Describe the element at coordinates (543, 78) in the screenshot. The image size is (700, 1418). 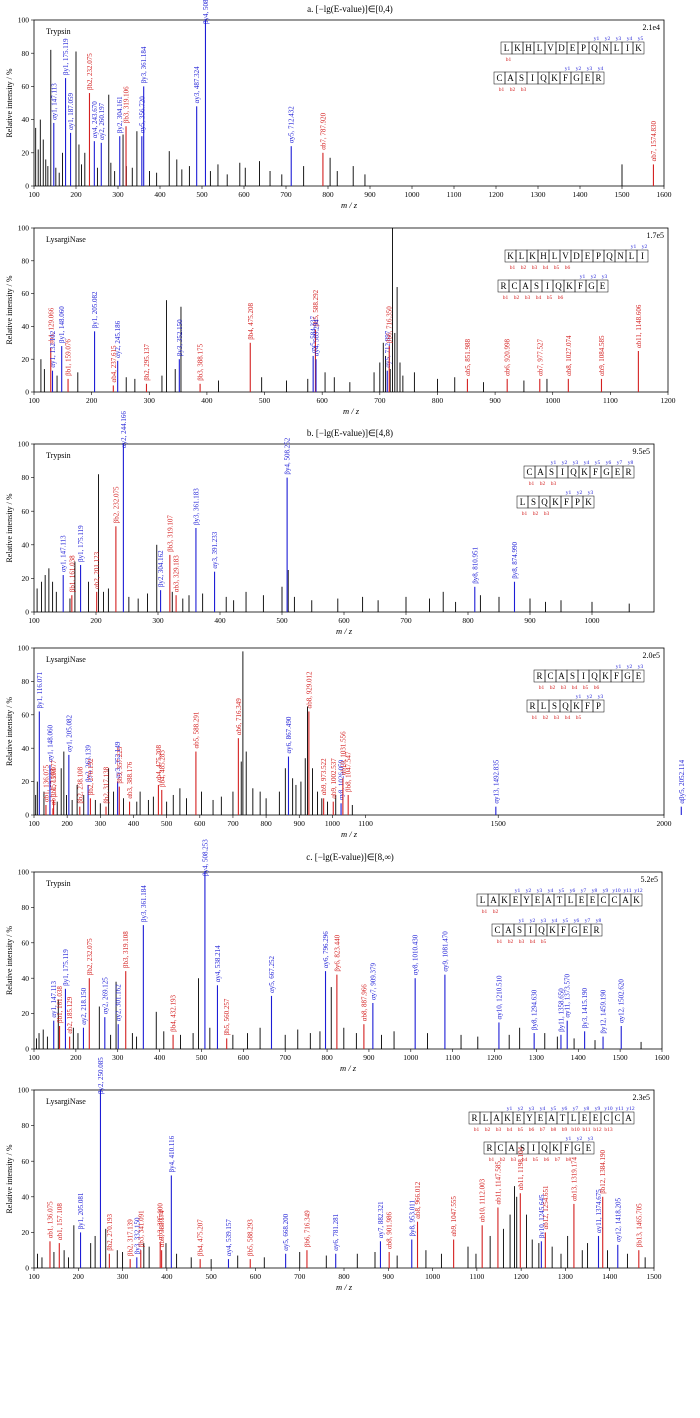
I see `residue: Q` at that location.